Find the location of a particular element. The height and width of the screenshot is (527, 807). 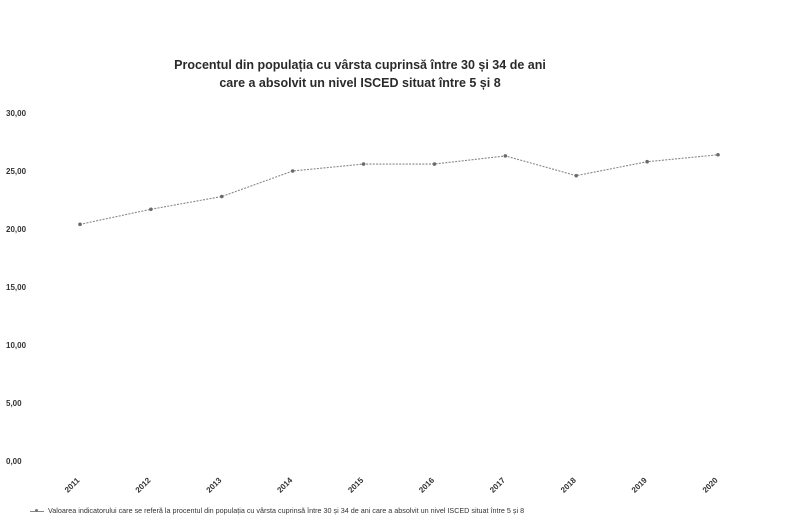

x-tick-label: 2012 is located at coordinates (143, 484).